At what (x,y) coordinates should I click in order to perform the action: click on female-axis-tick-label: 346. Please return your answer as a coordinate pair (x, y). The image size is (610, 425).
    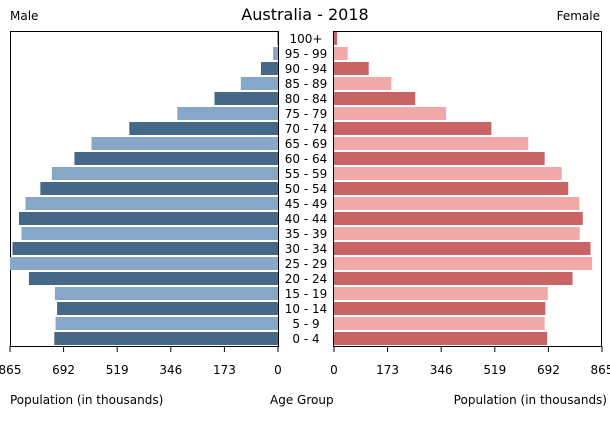
    Looking at the image, I should click on (441, 370).